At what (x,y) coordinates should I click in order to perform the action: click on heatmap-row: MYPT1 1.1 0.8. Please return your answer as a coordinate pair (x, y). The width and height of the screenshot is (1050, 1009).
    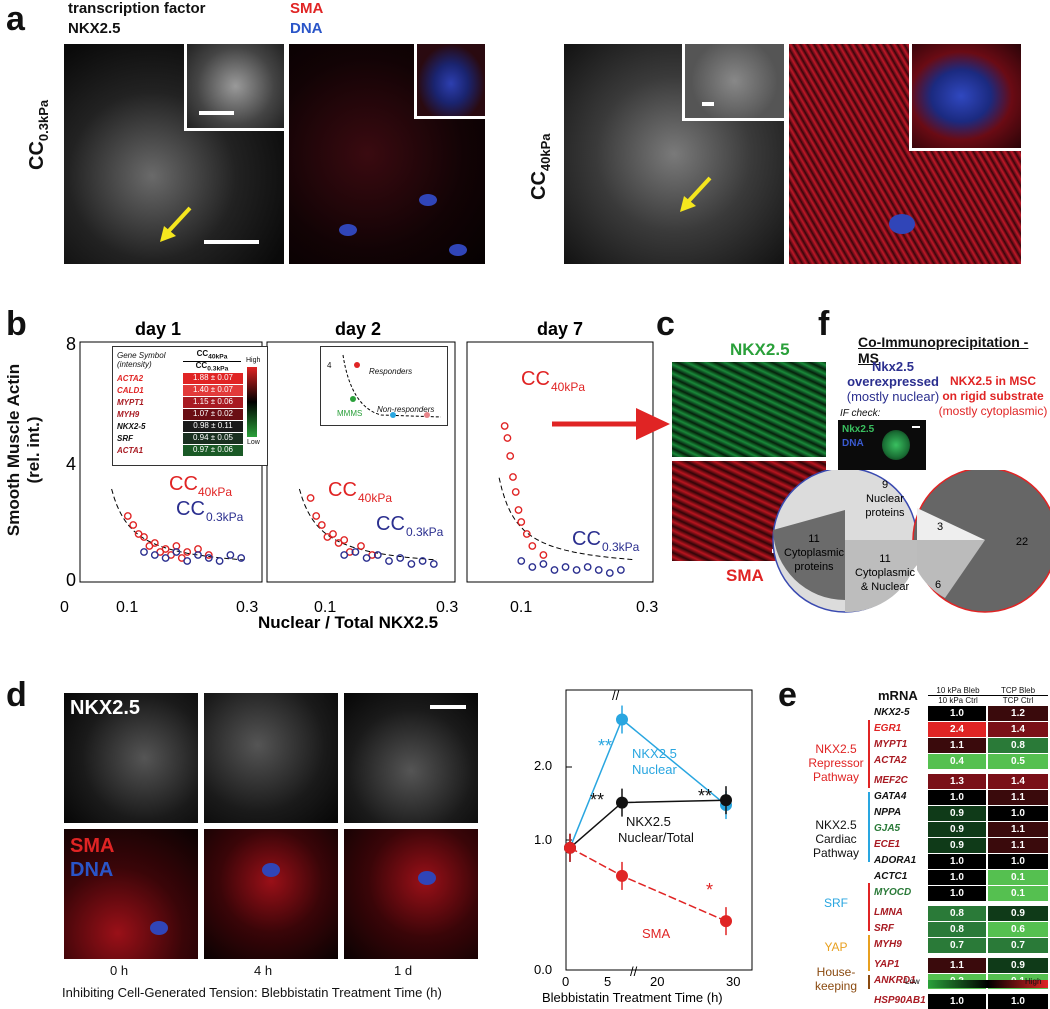
    Looking at the image, I should click on (960, 745).